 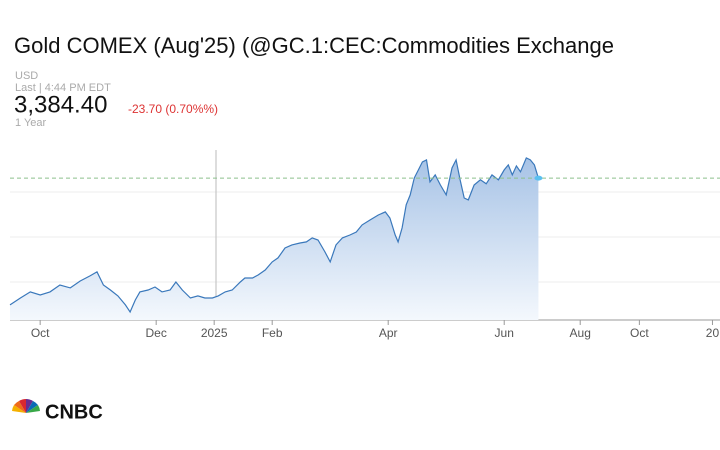 What do you see at coordinates (173, 109) in the screenshot?
I see `change: -23.70 (0.70%%)` at bounding box center [173, 109].